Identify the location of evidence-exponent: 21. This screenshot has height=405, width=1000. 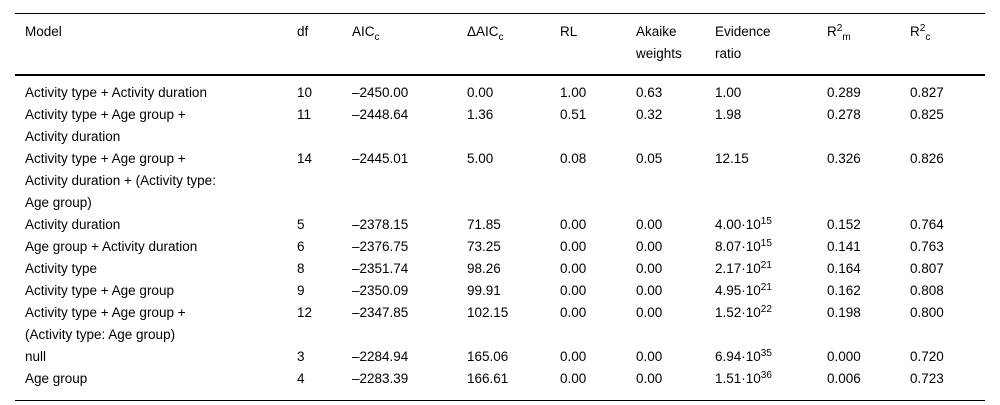
(766, 287).